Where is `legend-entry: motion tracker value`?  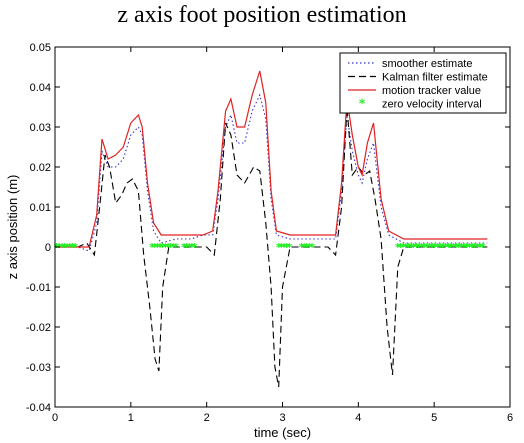 legend-entry: motion tracker value is located at coordinates (431, 91).